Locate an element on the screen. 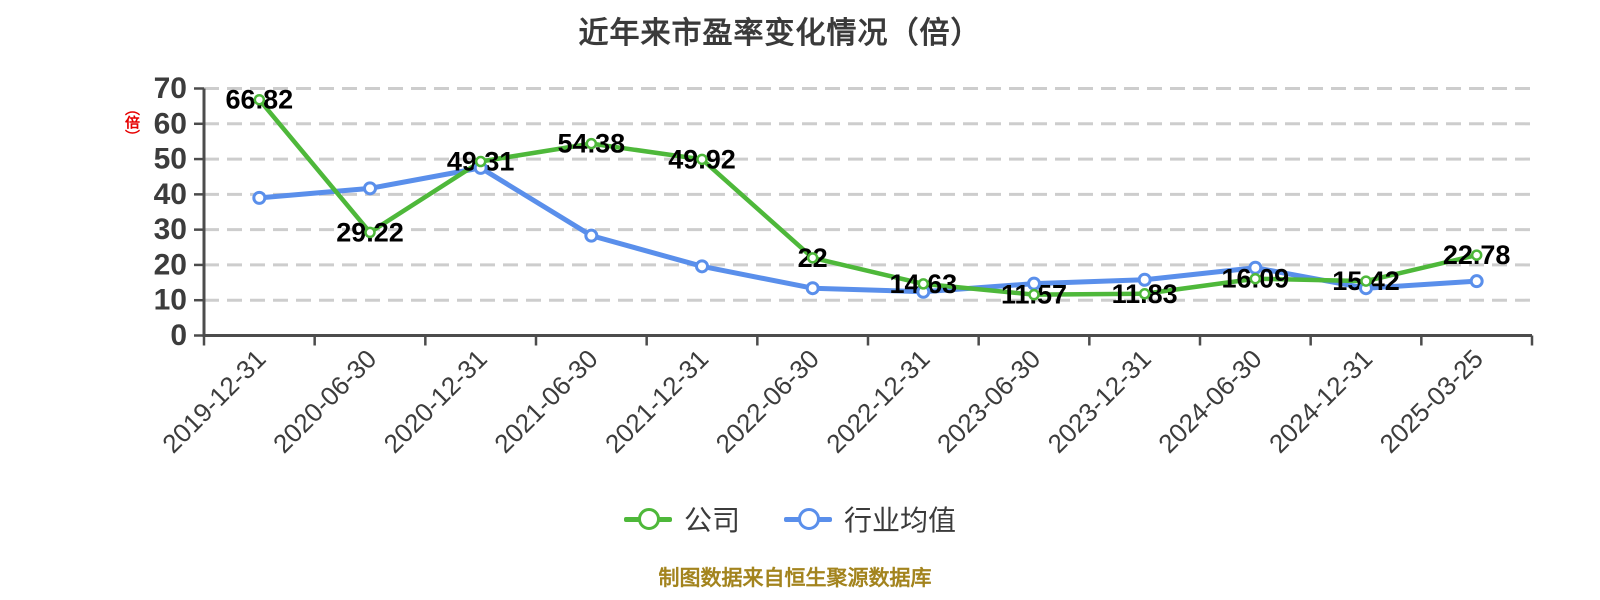  industry-series-marker-icon is located at coordinates (808, 519).